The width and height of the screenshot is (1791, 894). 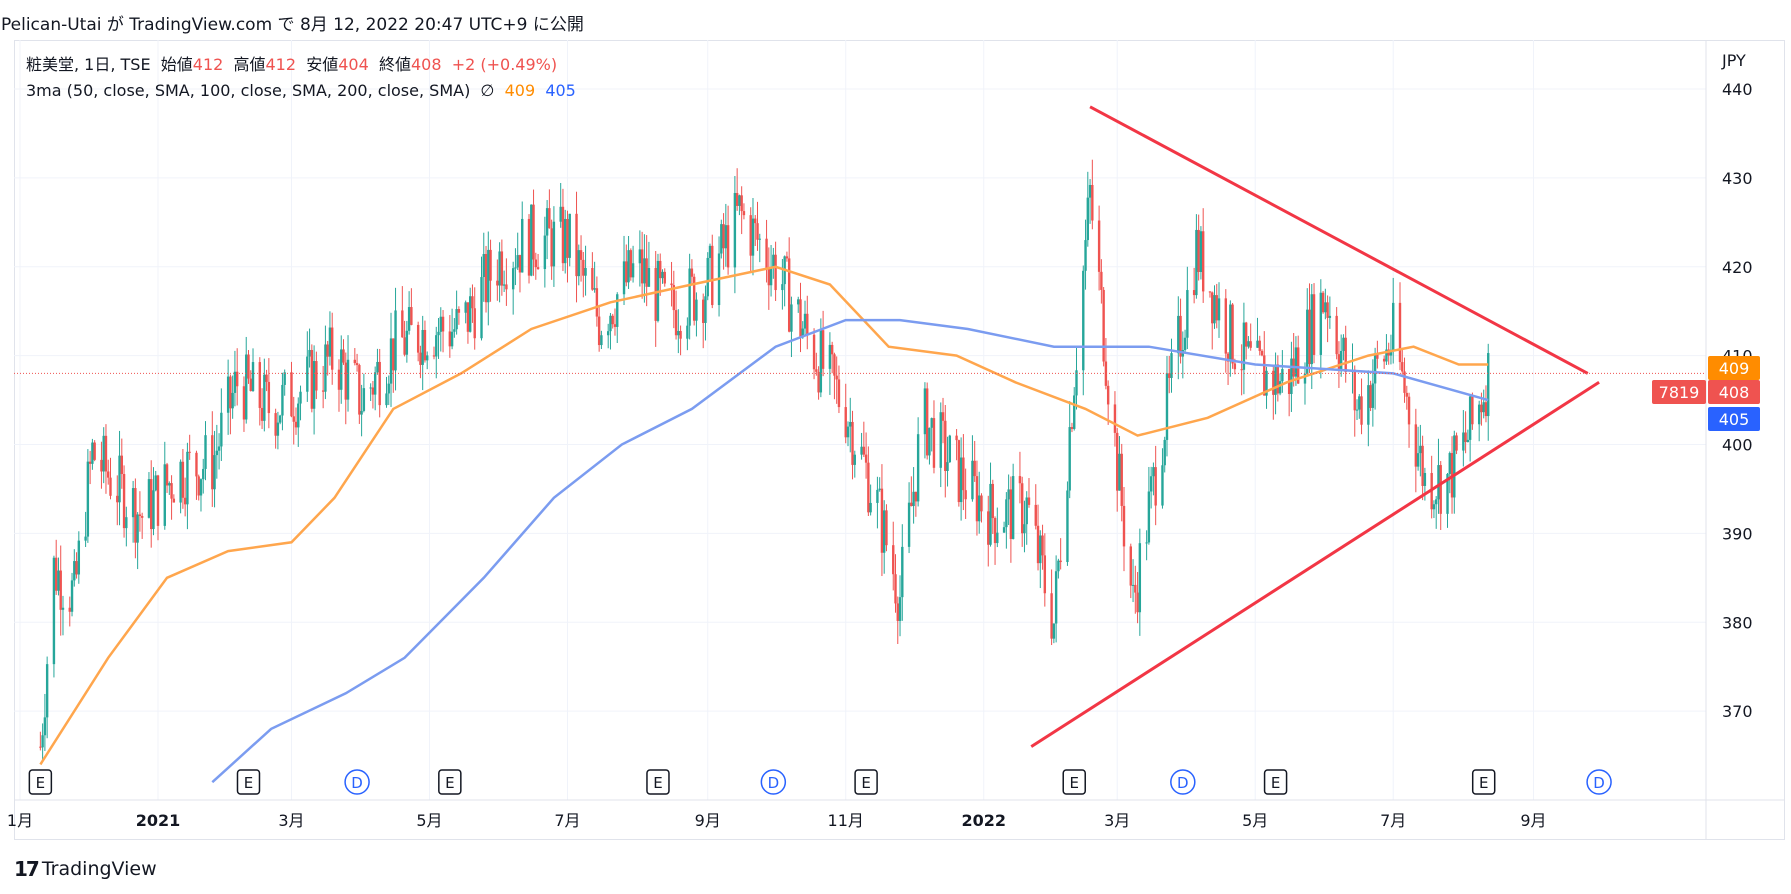 I want to click on change-value: +2 (+0.49%), so click(x=504, y=64).